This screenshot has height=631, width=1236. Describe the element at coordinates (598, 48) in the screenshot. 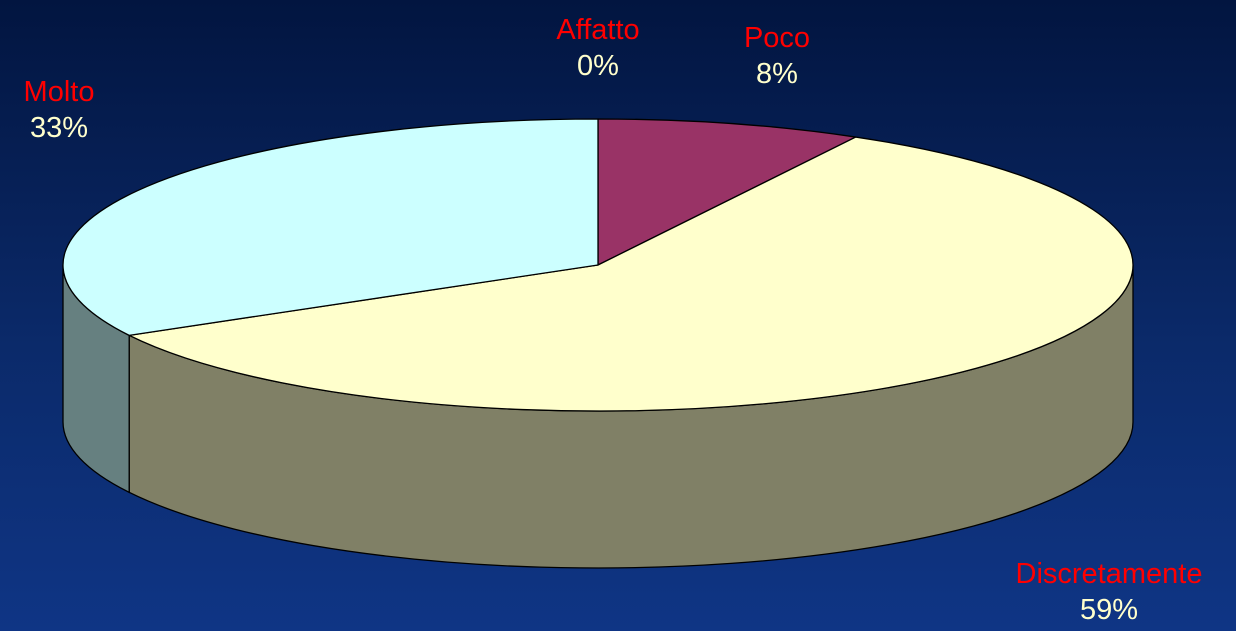

I see `slice-label-affatto: Affatto 0%` at that location.